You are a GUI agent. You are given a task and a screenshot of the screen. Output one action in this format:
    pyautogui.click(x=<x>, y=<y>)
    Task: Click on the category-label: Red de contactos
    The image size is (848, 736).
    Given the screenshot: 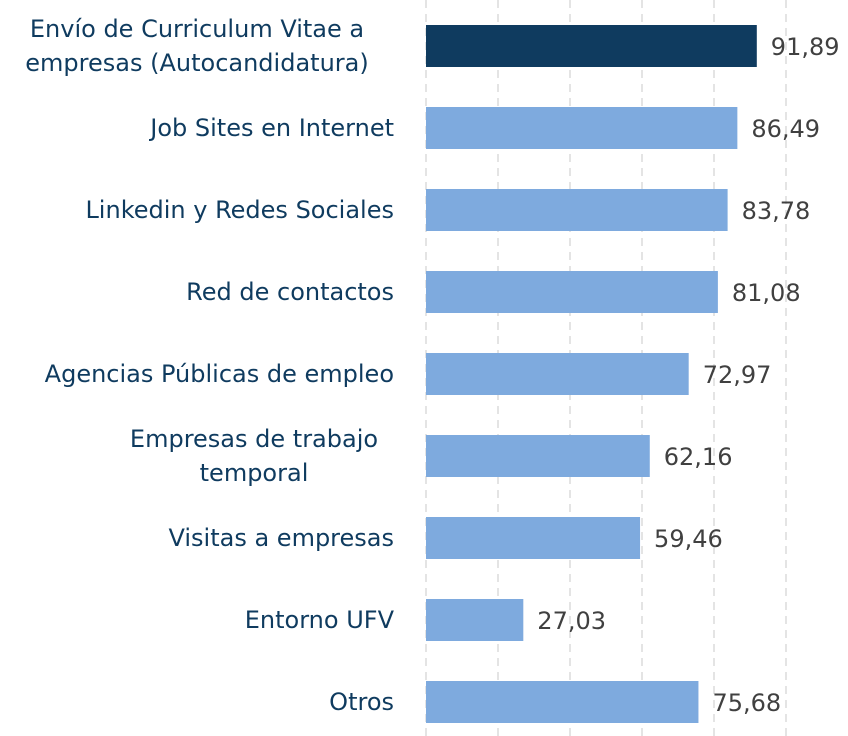 What is the action you would take?
    pyautogui.click(x=290, y=292)
    